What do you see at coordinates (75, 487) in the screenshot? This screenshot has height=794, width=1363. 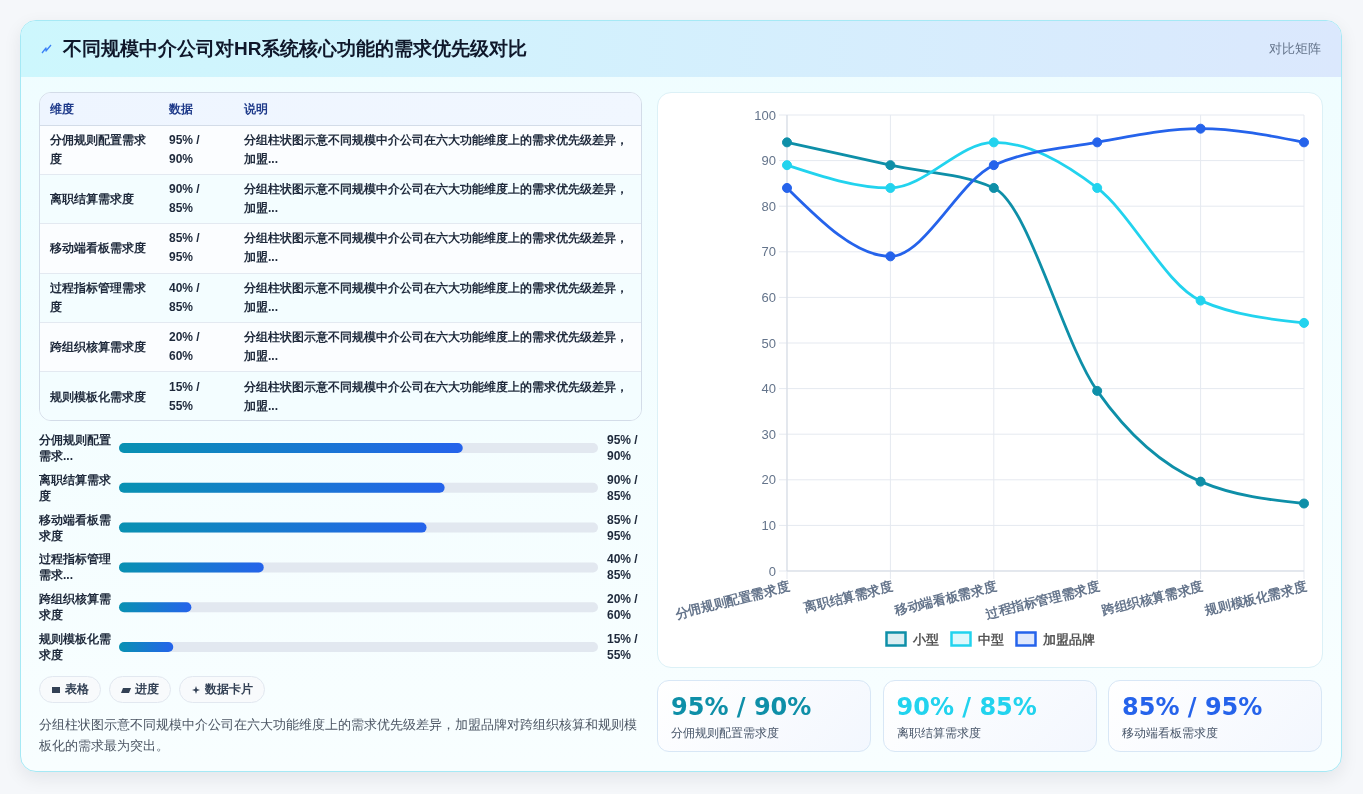 I see `y-tick-label: 离职结算需求度` at bounding box center [75, 487].